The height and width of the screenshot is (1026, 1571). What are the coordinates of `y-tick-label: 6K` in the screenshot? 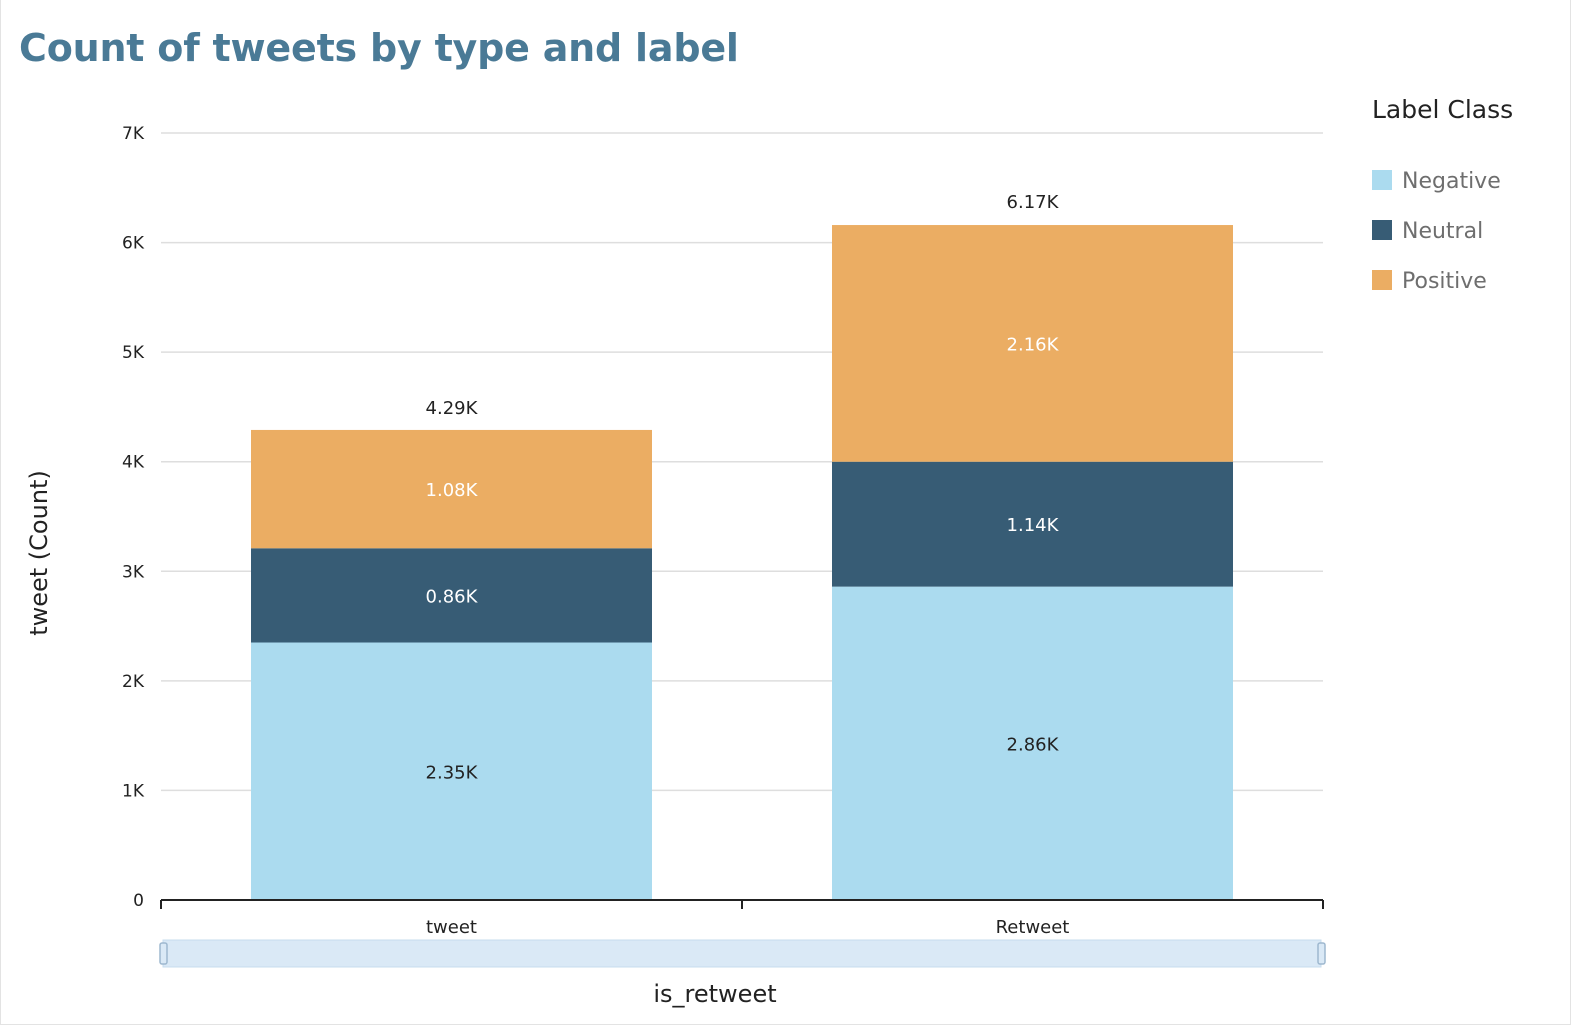 It's located at (133, 244).